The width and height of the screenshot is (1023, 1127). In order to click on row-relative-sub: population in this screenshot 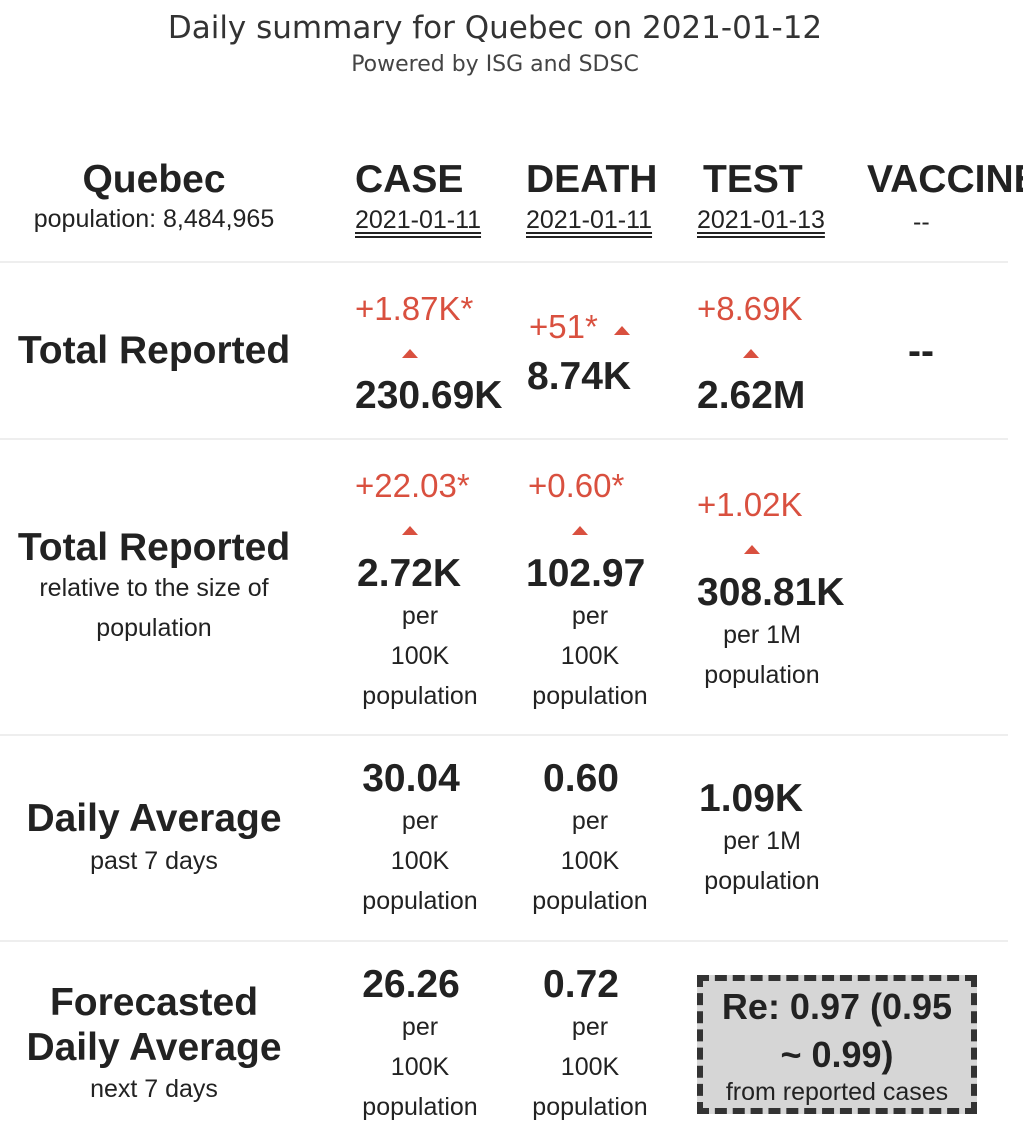, I will do `click(154, 628)`.